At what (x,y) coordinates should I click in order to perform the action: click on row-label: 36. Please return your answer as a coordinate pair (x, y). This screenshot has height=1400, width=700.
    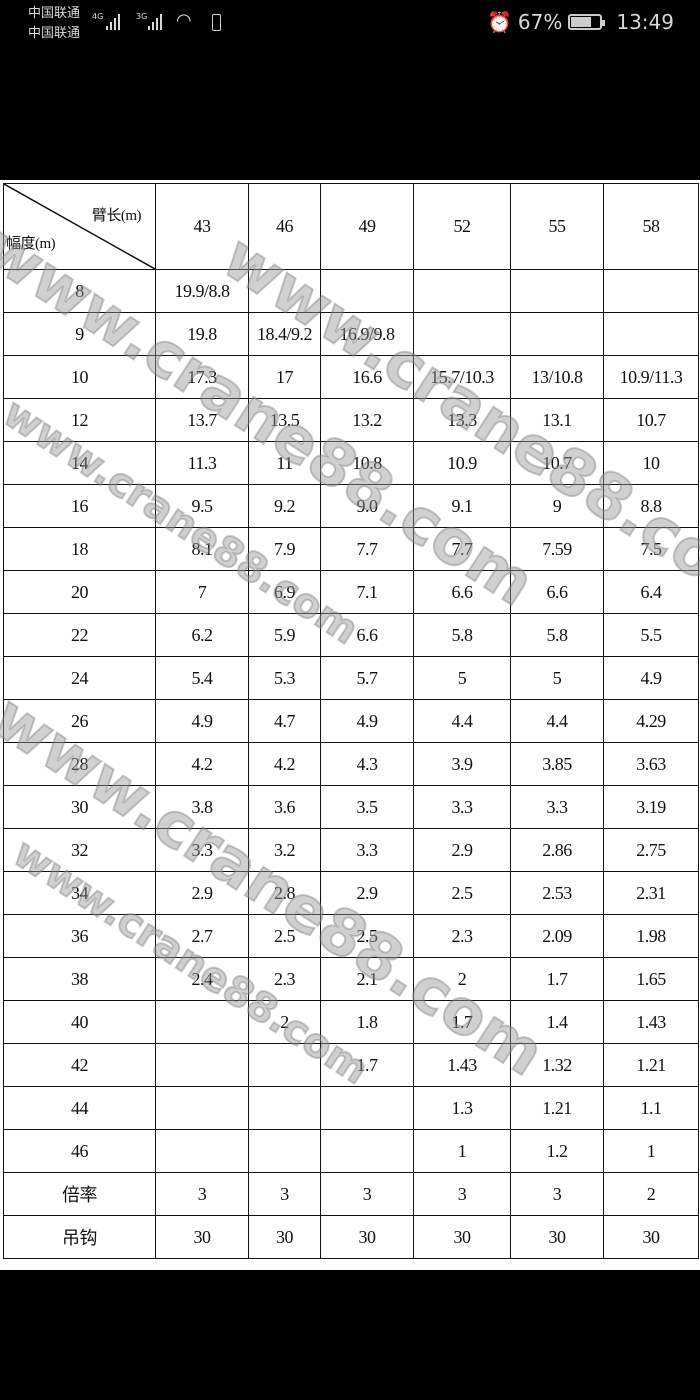
    Looking at the image, I should click on (79, 936).